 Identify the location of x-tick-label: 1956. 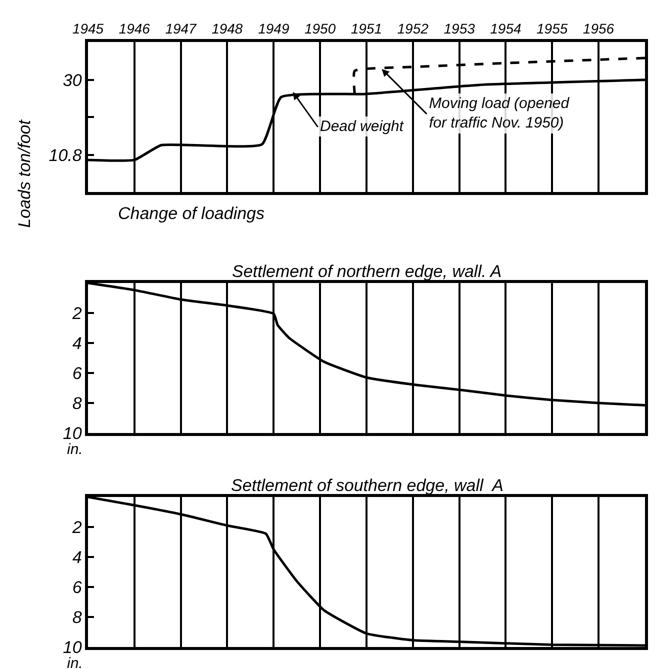
(598, 28).